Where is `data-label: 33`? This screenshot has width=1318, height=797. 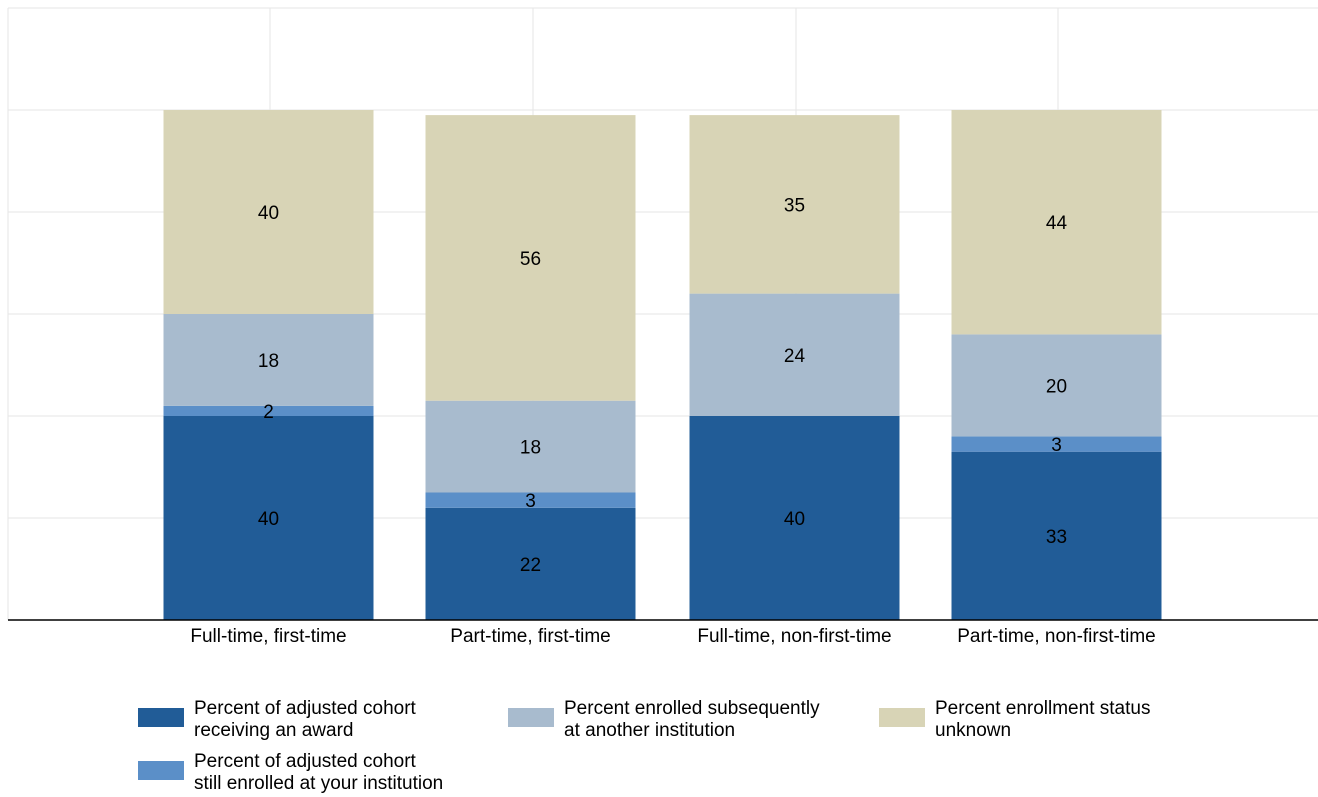
data-label: 33 is located at coordinates (1056, 537).